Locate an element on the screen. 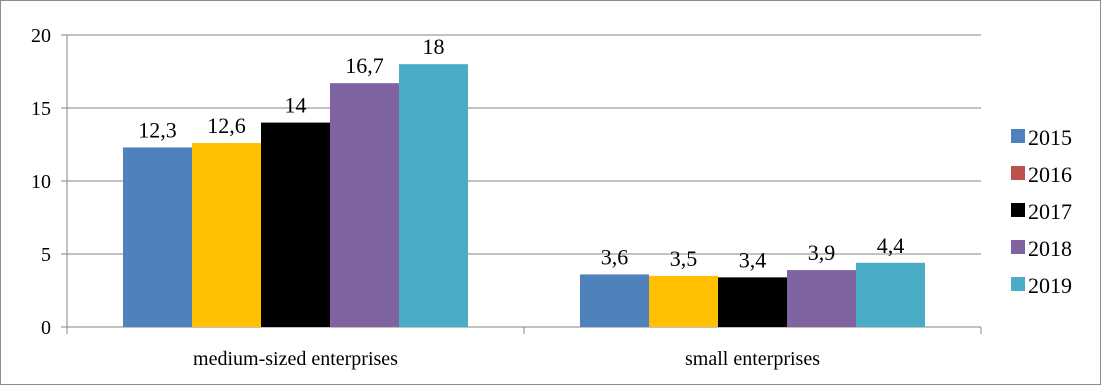 The height and width of the screenshot is (389, 1101). data-label: 4,4 is located at coordinates (891, 245).